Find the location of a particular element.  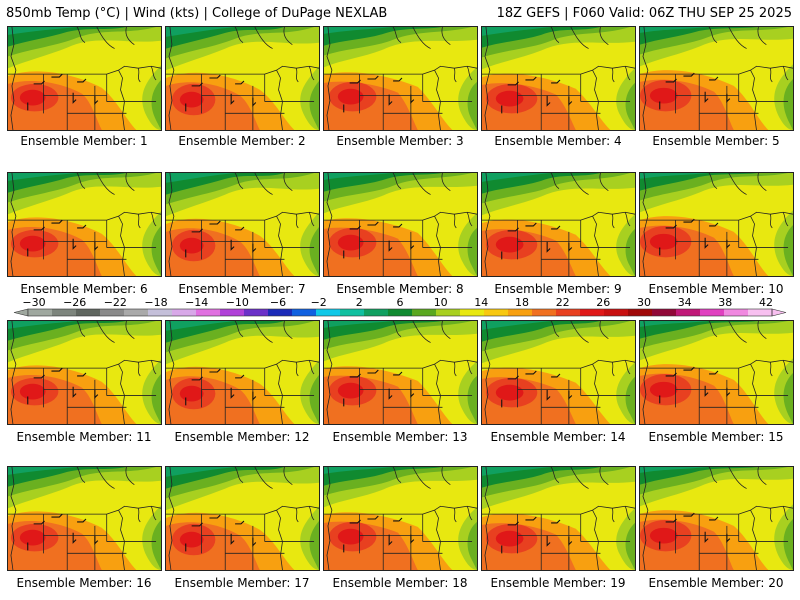

colorbar-tick-label: −10 is located at coordinates (237, 302).